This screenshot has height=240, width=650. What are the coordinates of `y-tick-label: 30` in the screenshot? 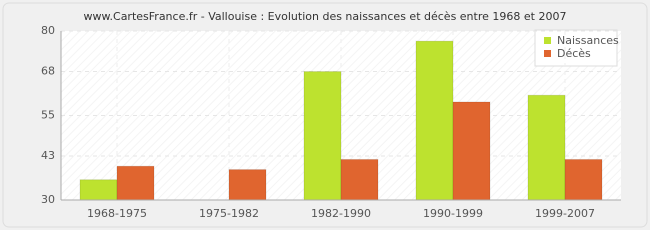 It's located at (48, 199).